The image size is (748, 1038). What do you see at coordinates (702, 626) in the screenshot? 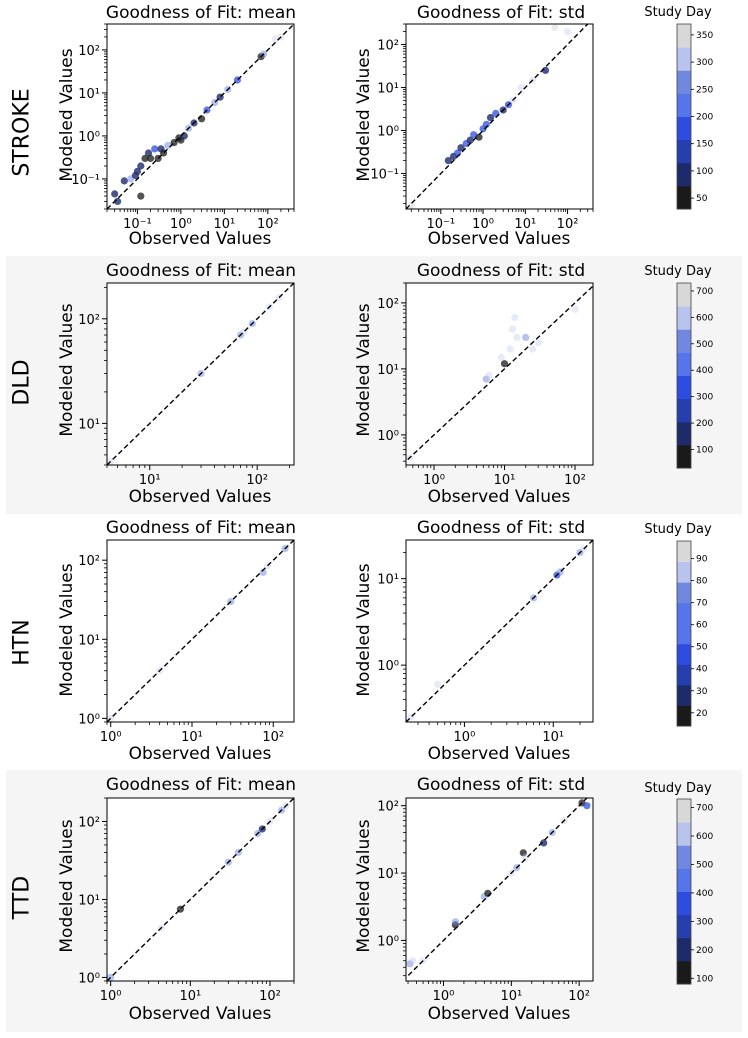
I see `colorbar-tick-label: 60` at bounding box center [702, 626].